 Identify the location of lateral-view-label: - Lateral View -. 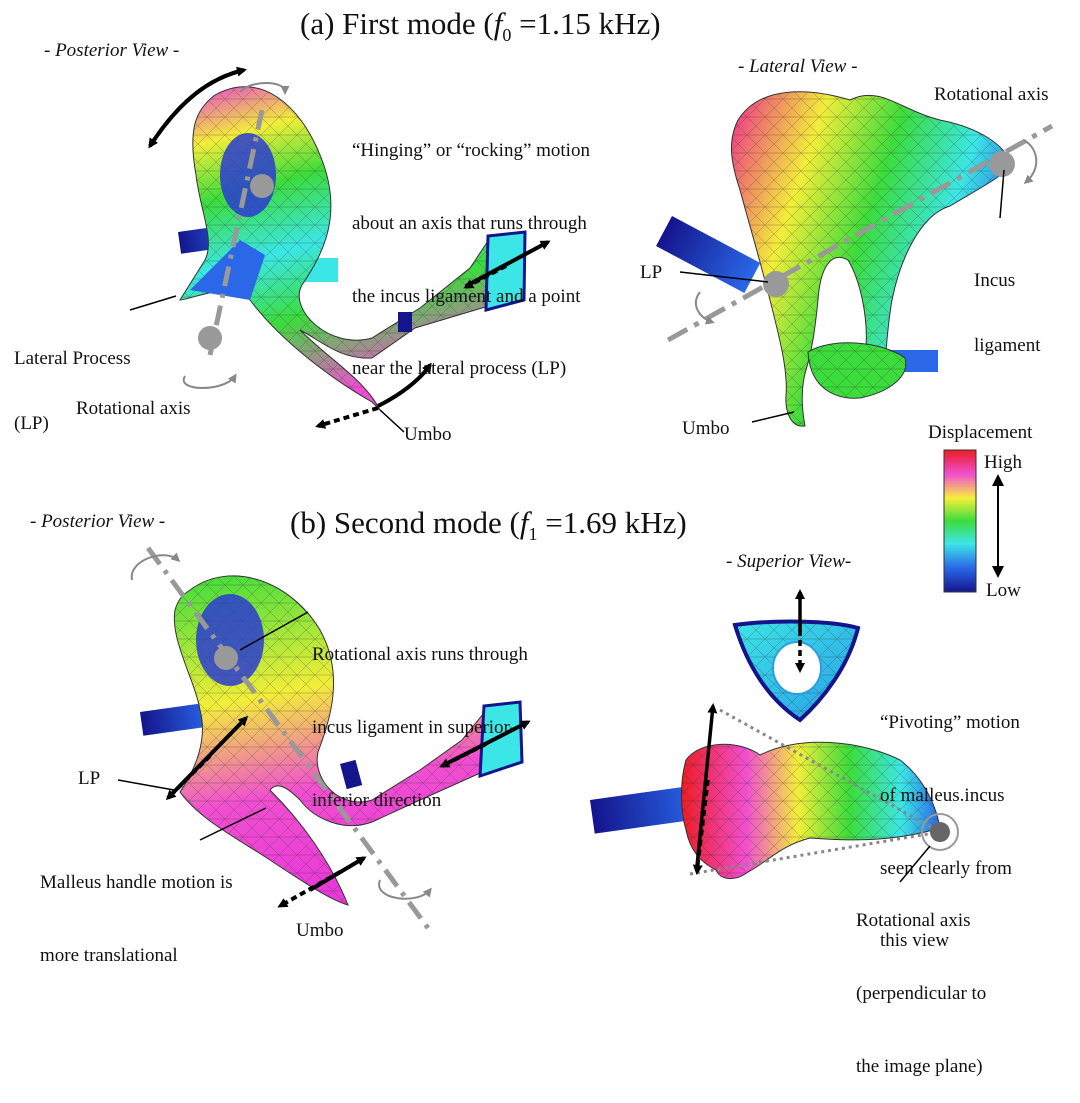
(798, 66).